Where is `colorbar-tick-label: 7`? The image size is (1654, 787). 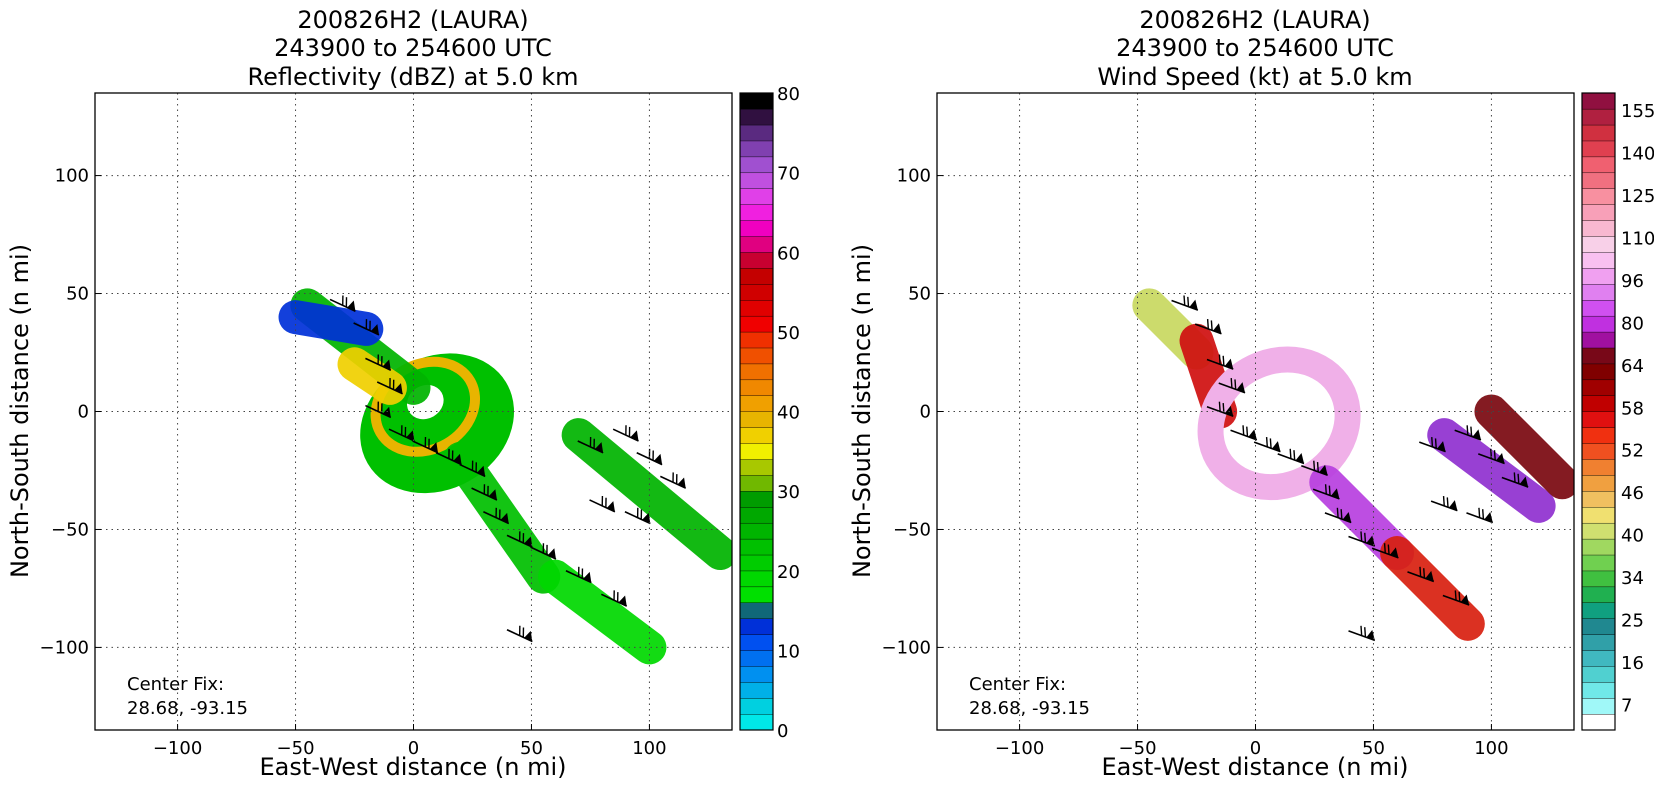
colorbar-tick-label: 7 is located at coordinates (1626, 706).